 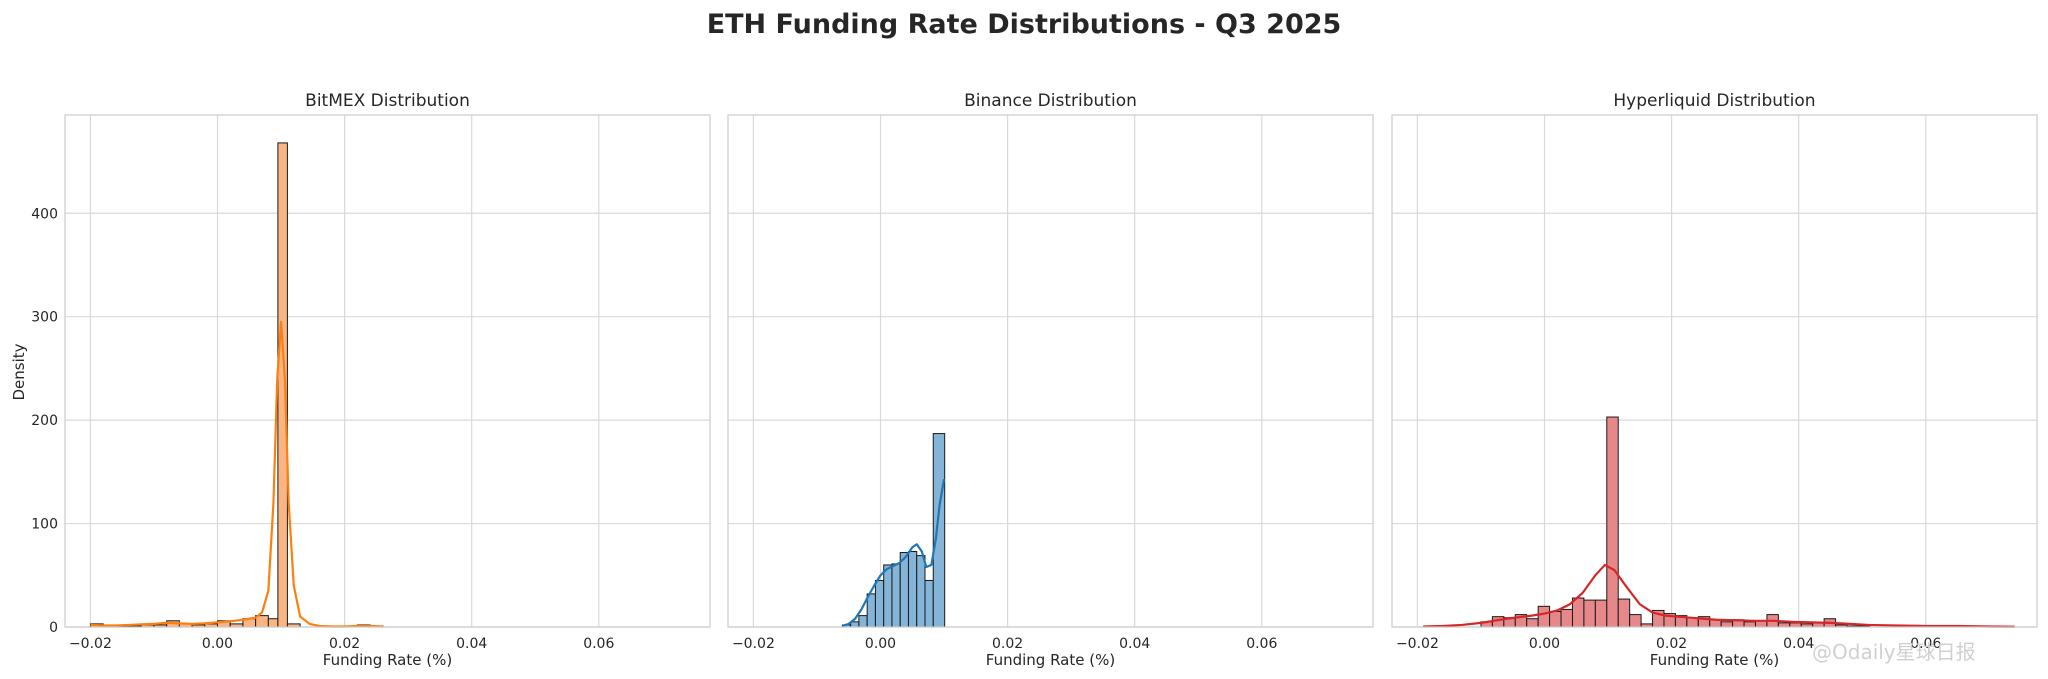 What do you see at coordinates (387, 101) in the screenshot?
I see `panel-title: BitMEX Distribution` at bounding box center [387, 101].